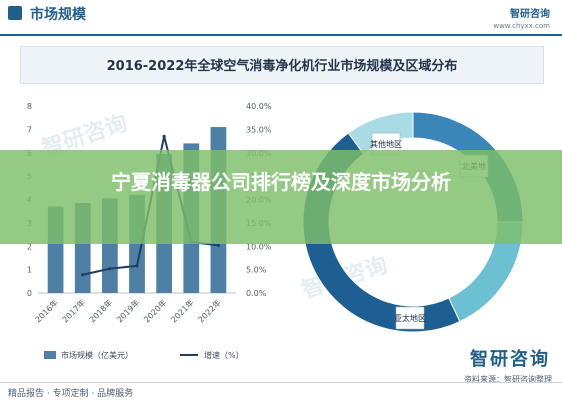 The width and height of the screenshot is (562, 400). I want to click on x-tick-label: 2021年, so click(182, 310).